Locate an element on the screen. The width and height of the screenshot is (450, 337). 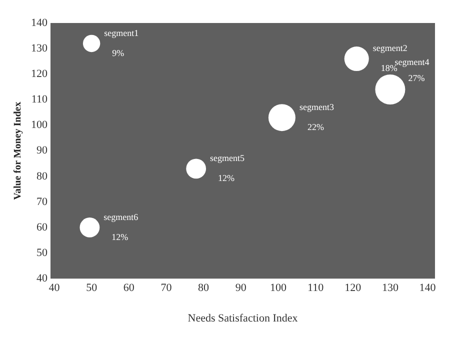
y-tick-label: 120 is located at coordinates (39, 74).